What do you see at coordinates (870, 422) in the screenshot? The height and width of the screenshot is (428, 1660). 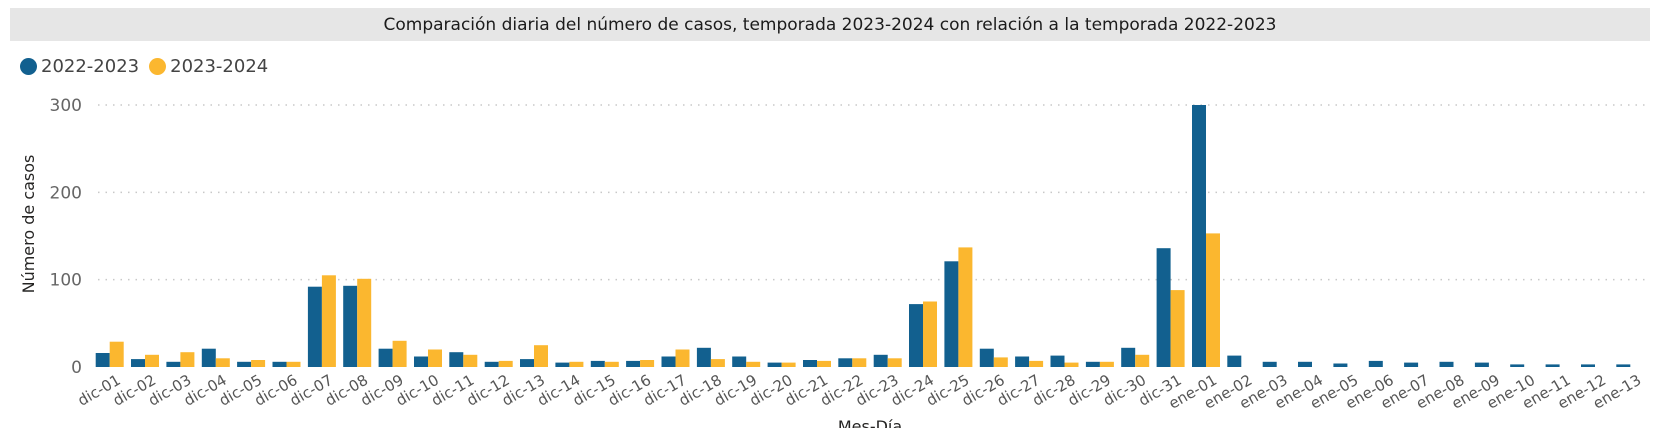 I see `x-axis-title: Mes-Día` at bounding box center [870, 422].